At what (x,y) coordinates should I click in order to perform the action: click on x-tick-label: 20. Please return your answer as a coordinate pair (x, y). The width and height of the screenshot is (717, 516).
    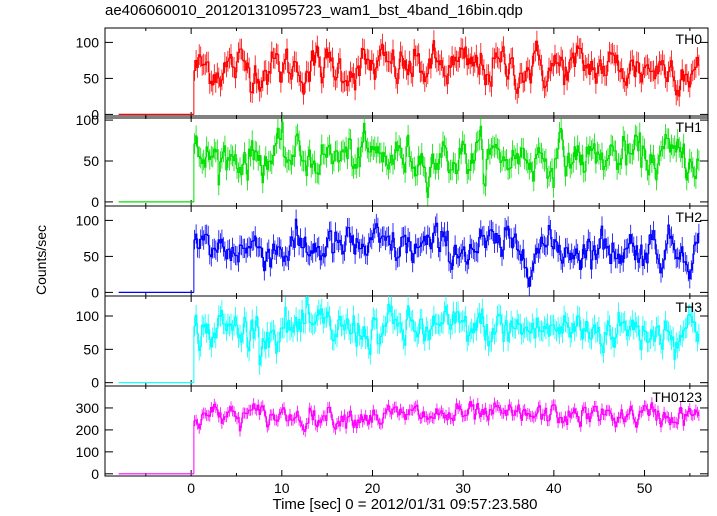
    Looking at the image, I should click on (373, 488).